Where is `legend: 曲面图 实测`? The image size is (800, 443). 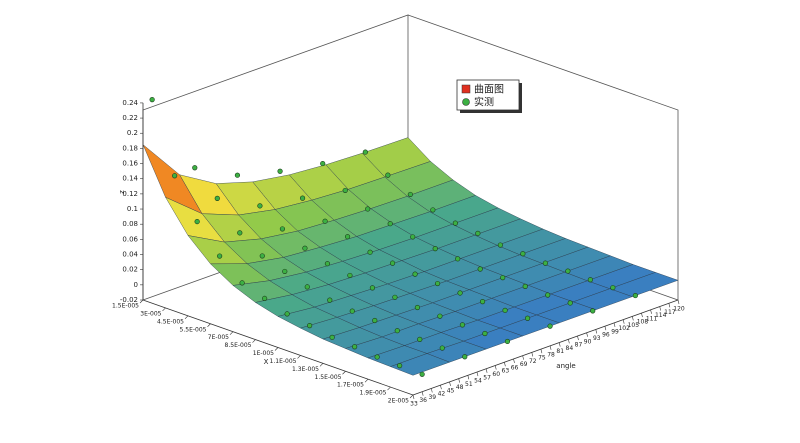
legend: 曲面图 实测 is located at coordinates (489, 96).